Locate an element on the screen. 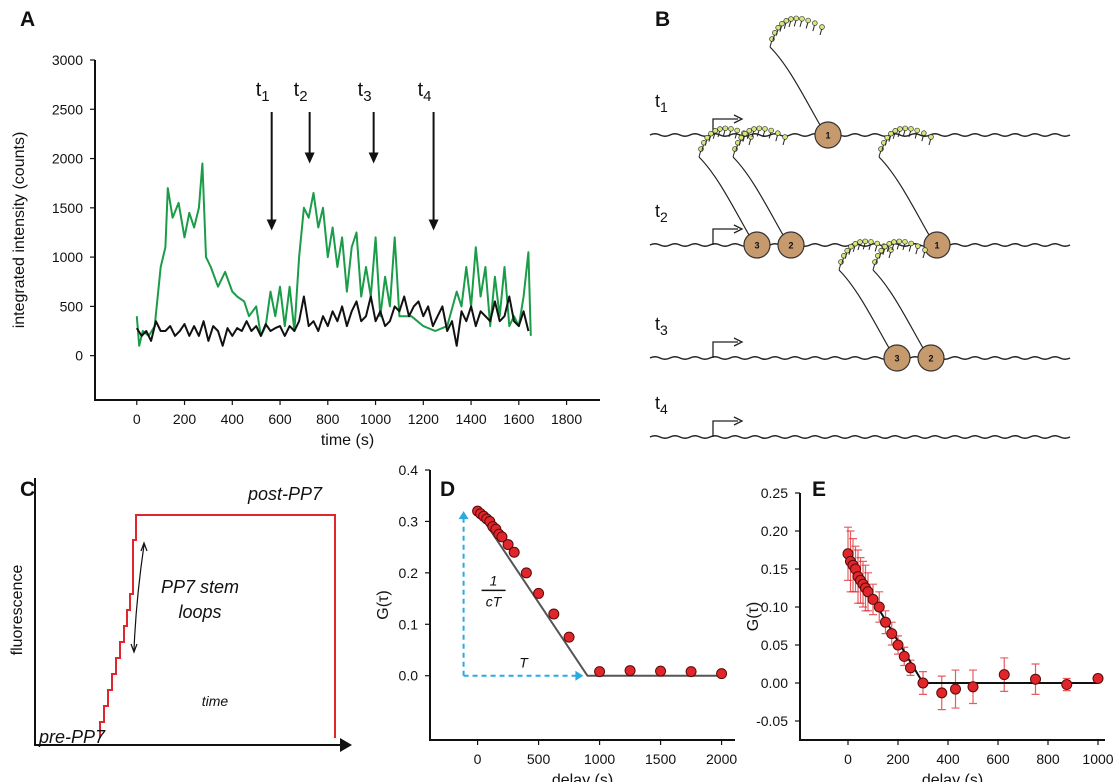  x-tick-label: 1800 is located at coordinates (566, 419).